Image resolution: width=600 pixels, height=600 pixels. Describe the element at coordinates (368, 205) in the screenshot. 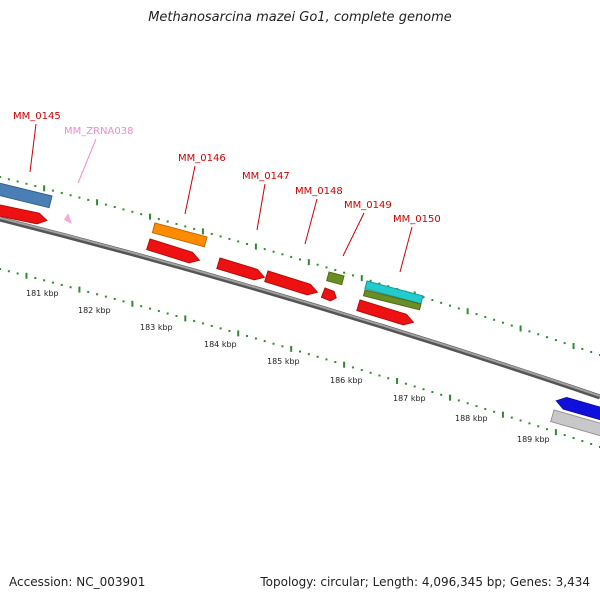

I see `gene-label: MM_0149` at that location.